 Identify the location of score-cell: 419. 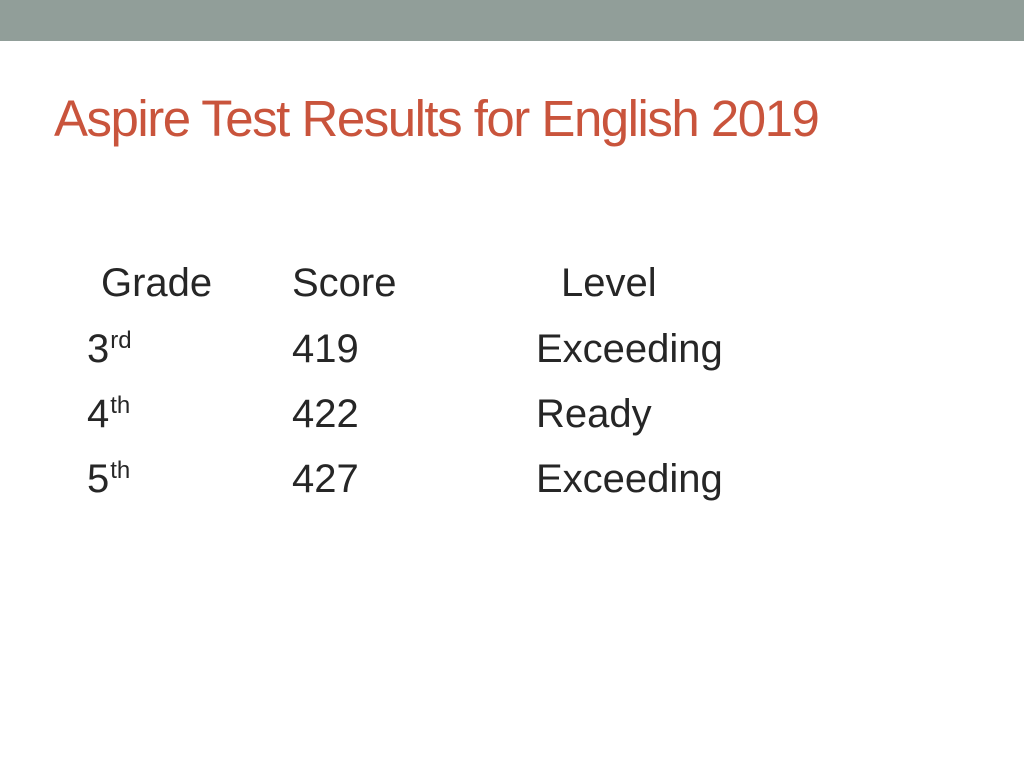
(325, 349).